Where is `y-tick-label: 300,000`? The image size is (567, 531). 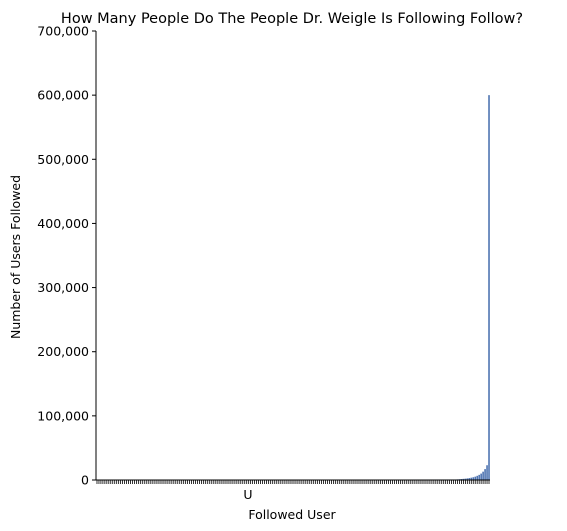
y-tick-label: 300,000 is located at coordinates (63, 287).